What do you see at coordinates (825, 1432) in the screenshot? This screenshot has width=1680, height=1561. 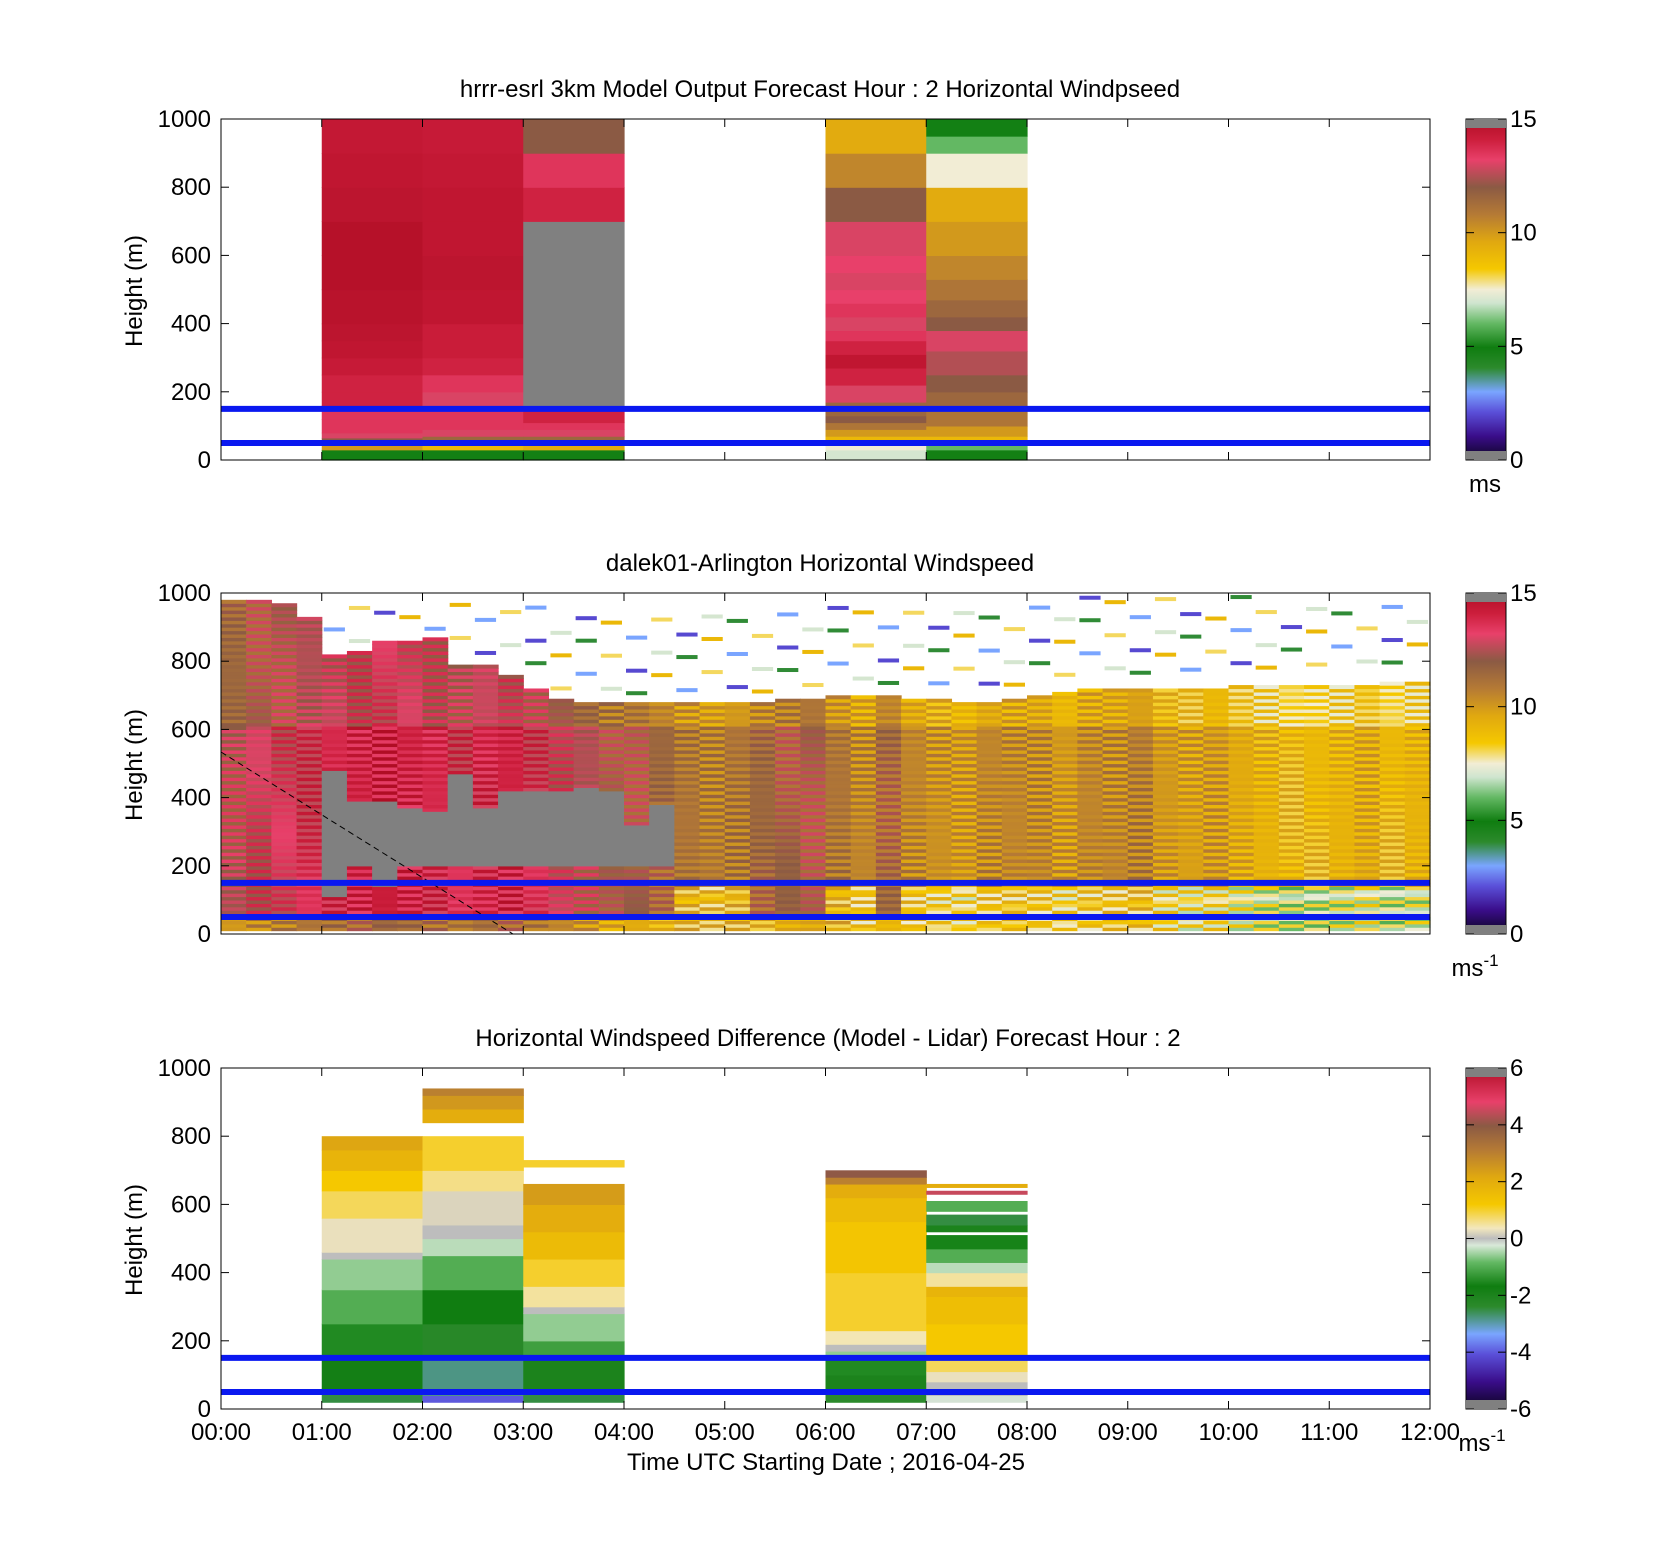 I see `x-tick-label: 06:00` at bounding box center [825, 1432].